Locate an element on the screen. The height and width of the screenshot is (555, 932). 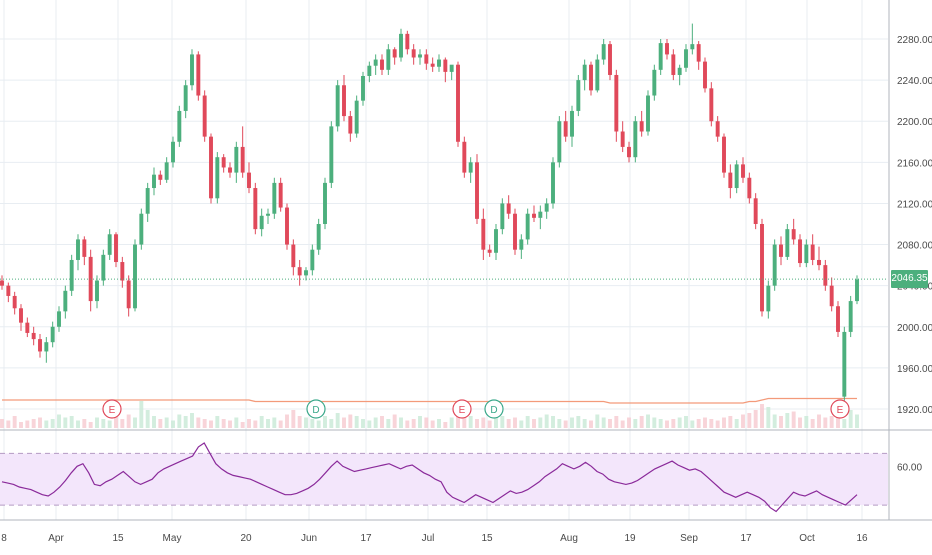
time-tick-label: 17 is located at coordinates (746, 538).